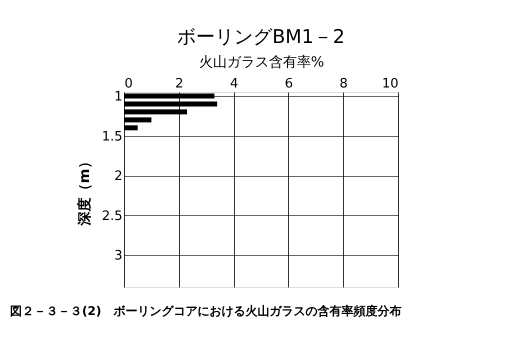  Describe the element at coordinates (128, 84) in the screenshot. I see `x-tick-label: 0` at that location.